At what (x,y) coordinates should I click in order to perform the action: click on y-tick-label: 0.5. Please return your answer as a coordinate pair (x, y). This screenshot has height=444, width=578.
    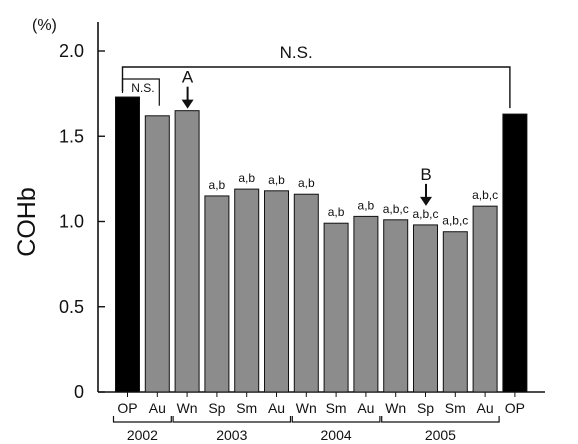
    Looking at the image, I should click on (71, 307).